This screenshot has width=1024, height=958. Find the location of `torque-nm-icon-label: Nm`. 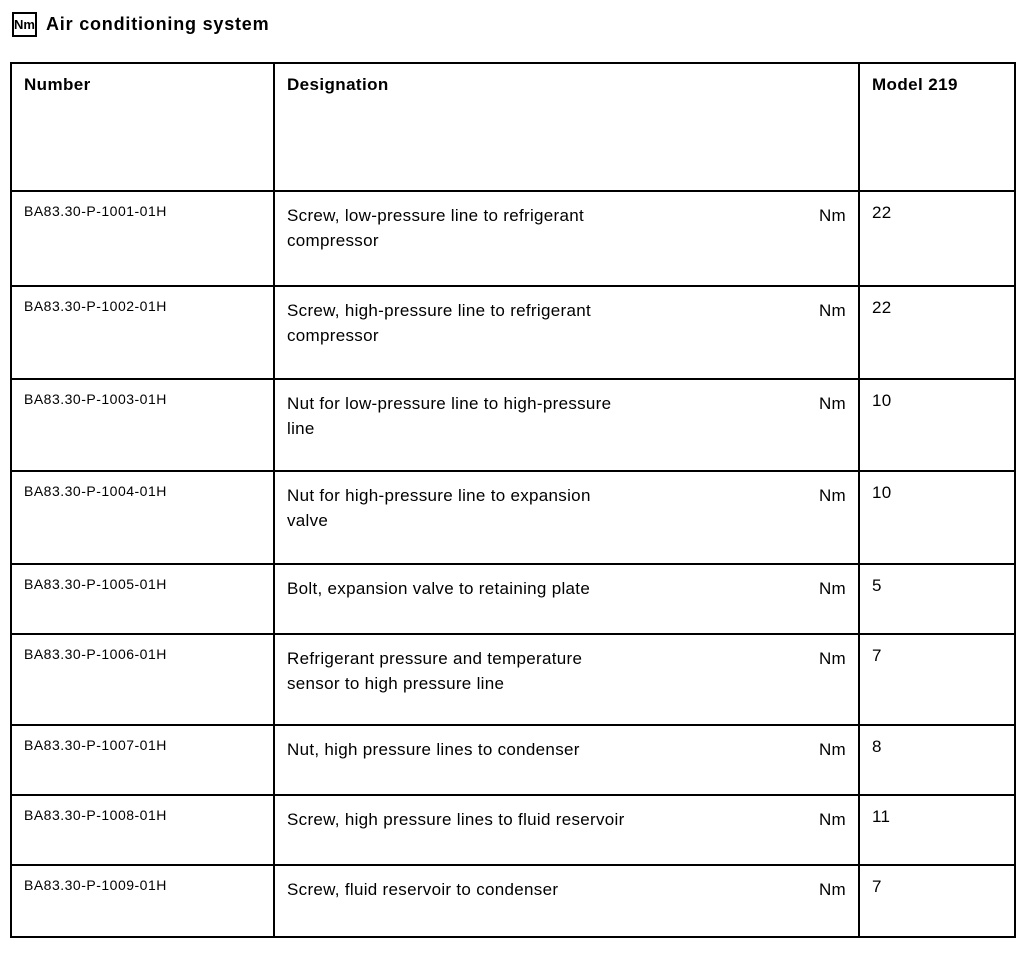

torque-nm-icon-label: Nm is located at coordinates (24, 24).